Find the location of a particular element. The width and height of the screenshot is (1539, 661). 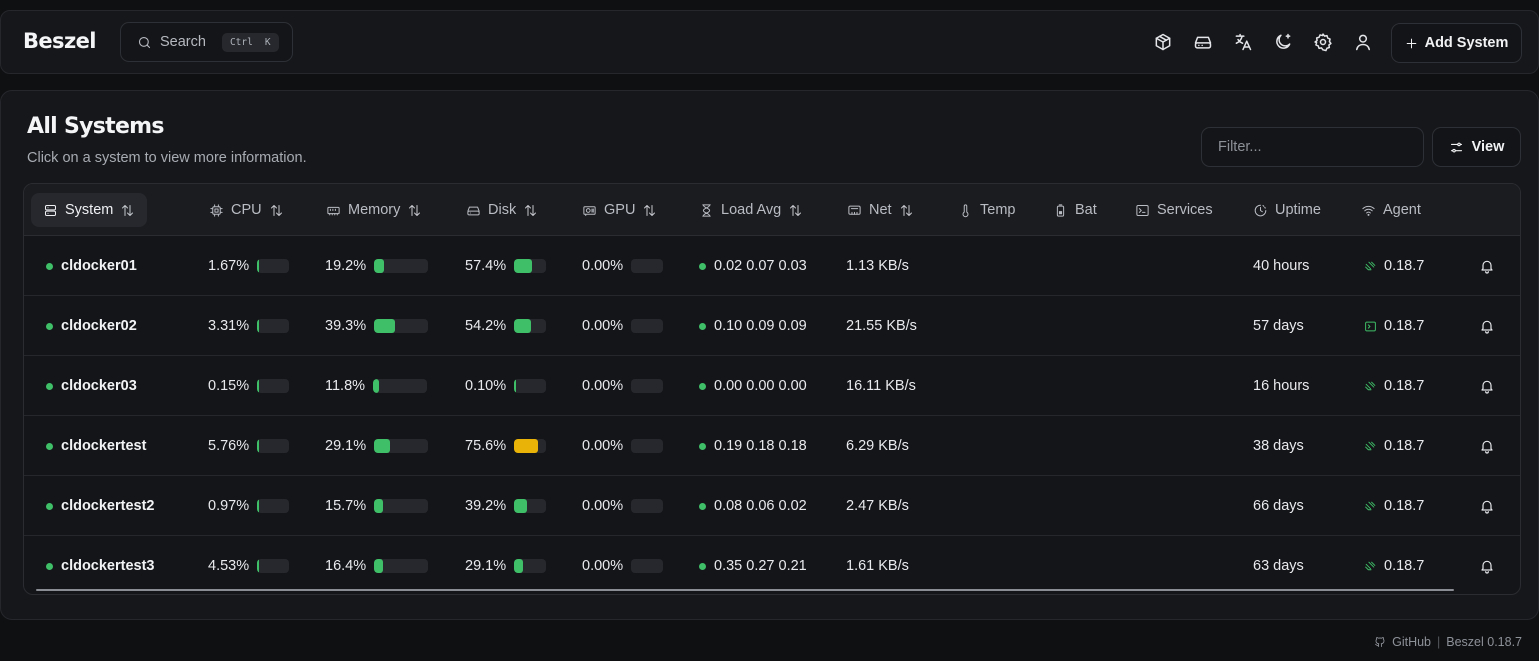

net-value: 6.29 KB/s is located at coordinates (877, 446).